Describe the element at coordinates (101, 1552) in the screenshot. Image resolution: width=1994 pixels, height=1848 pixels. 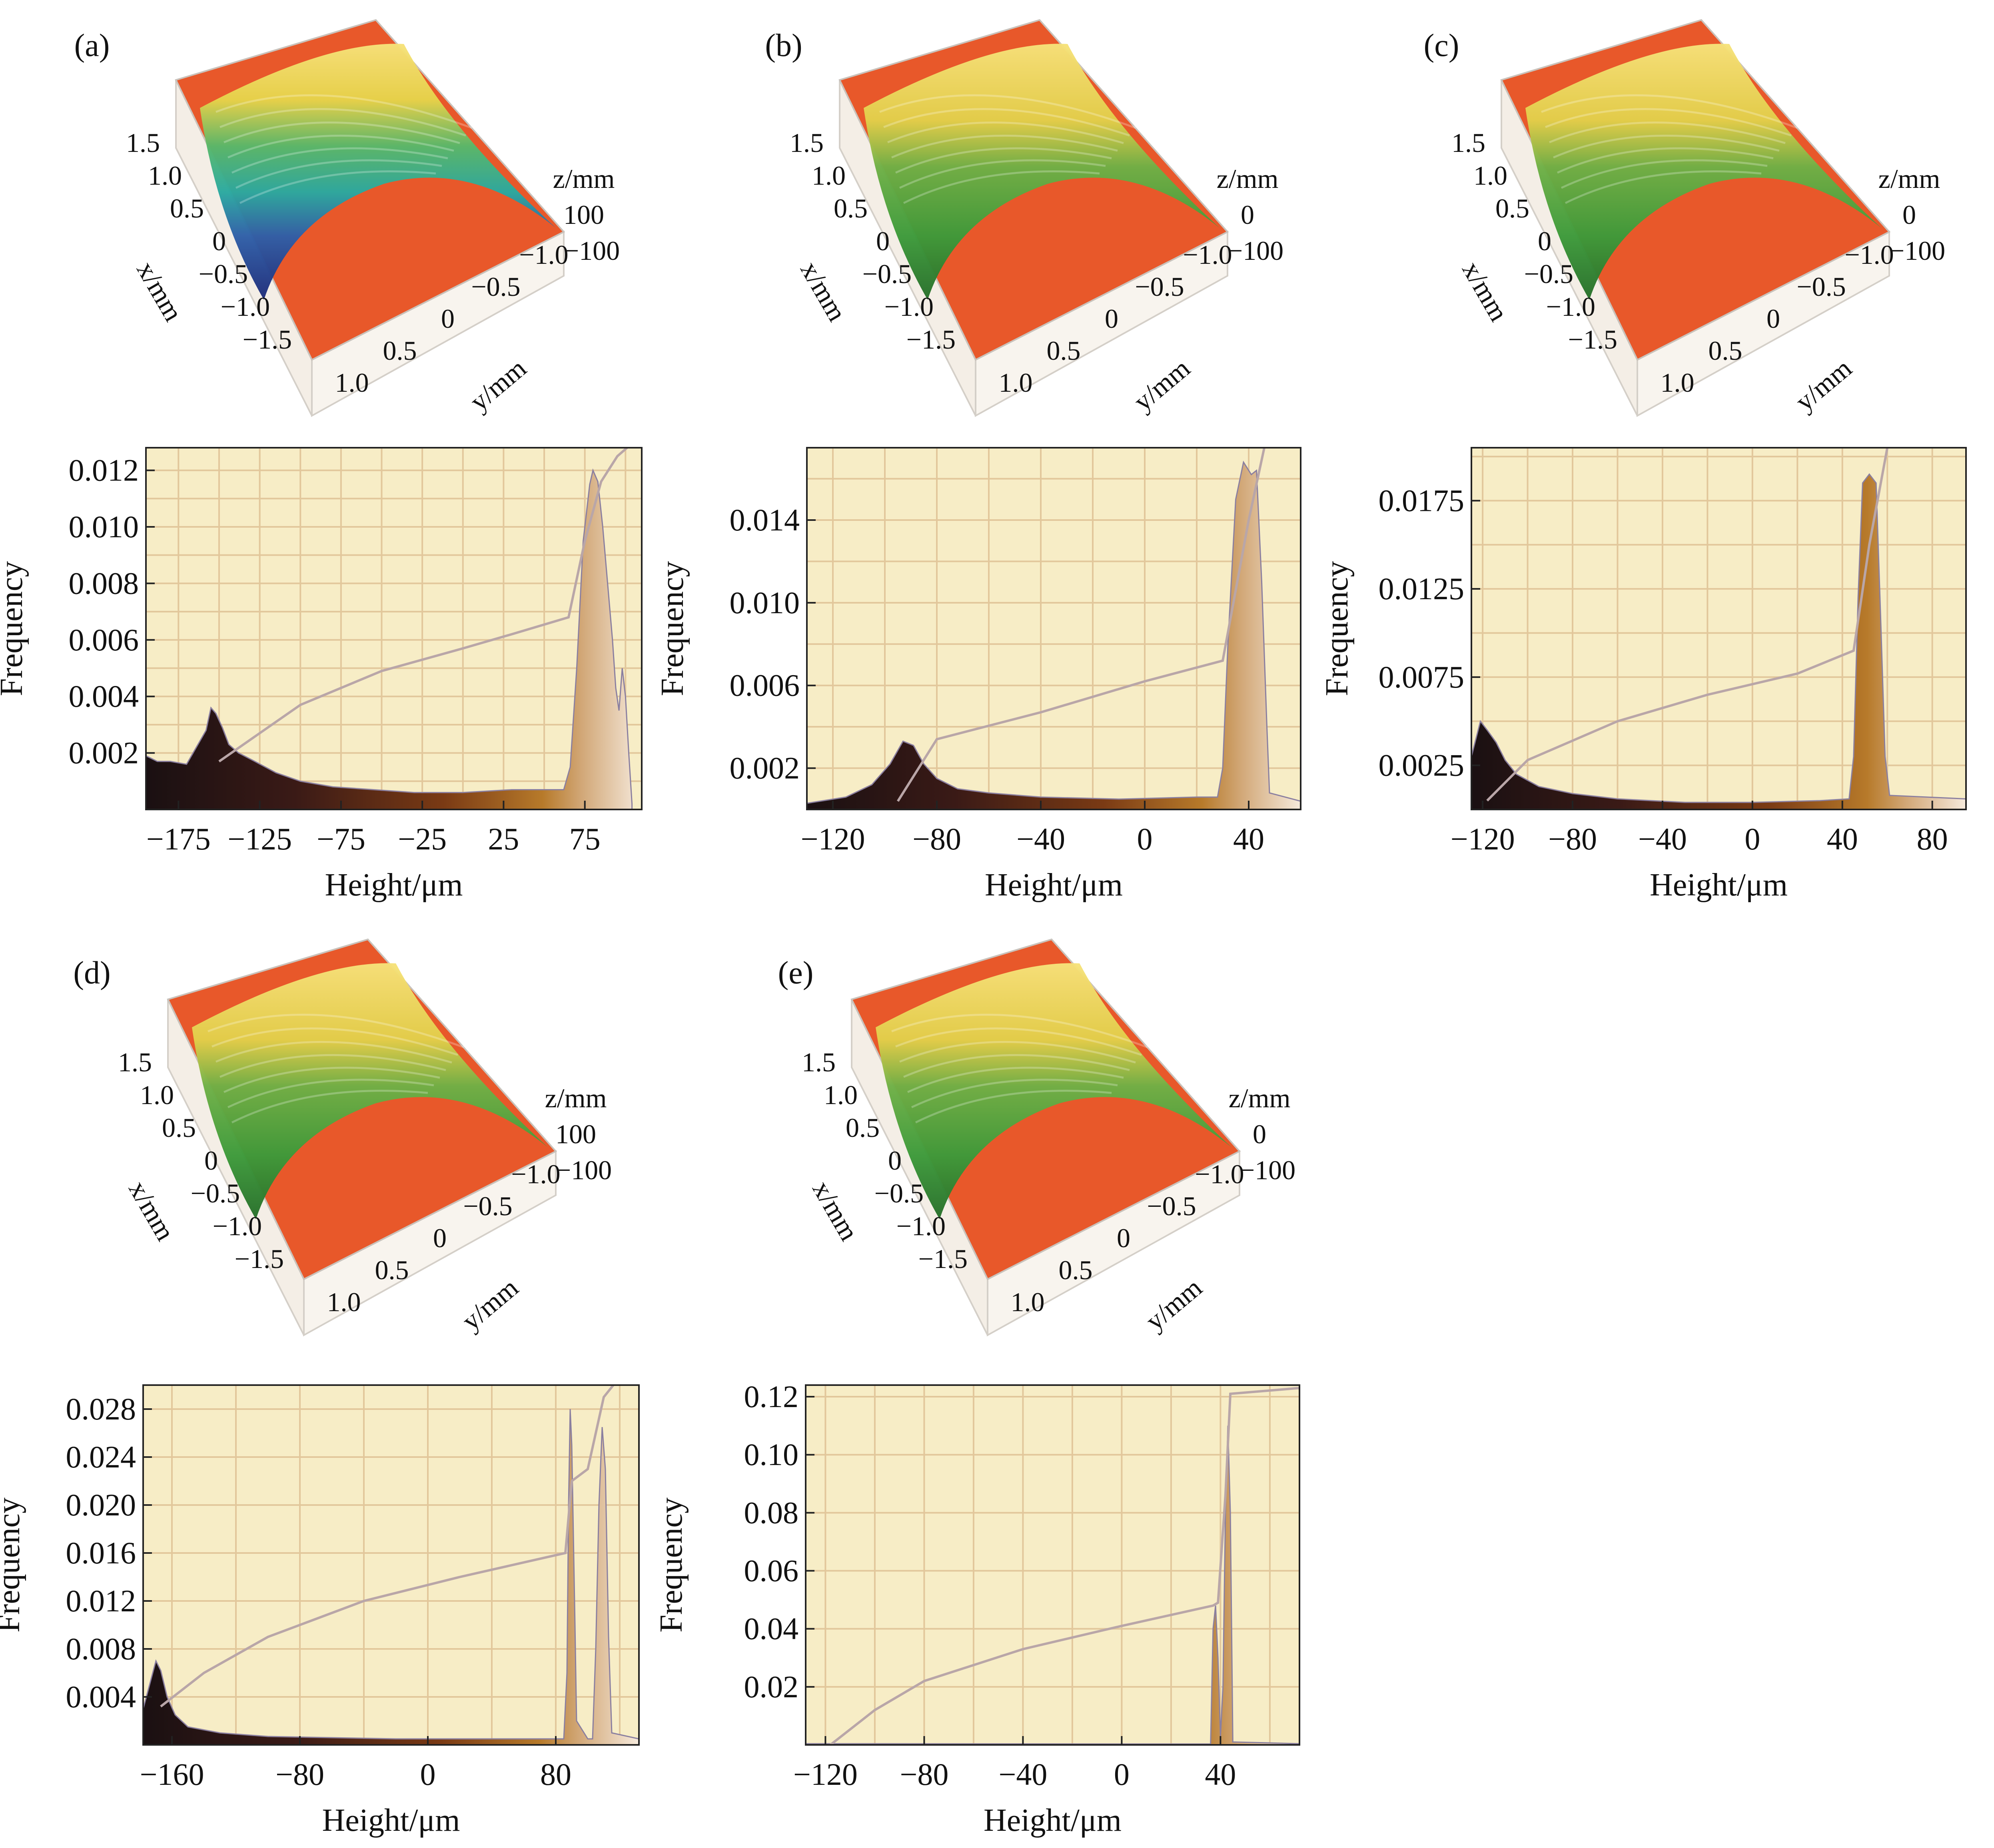
I see `y-tick-label: 0.016` at that location.